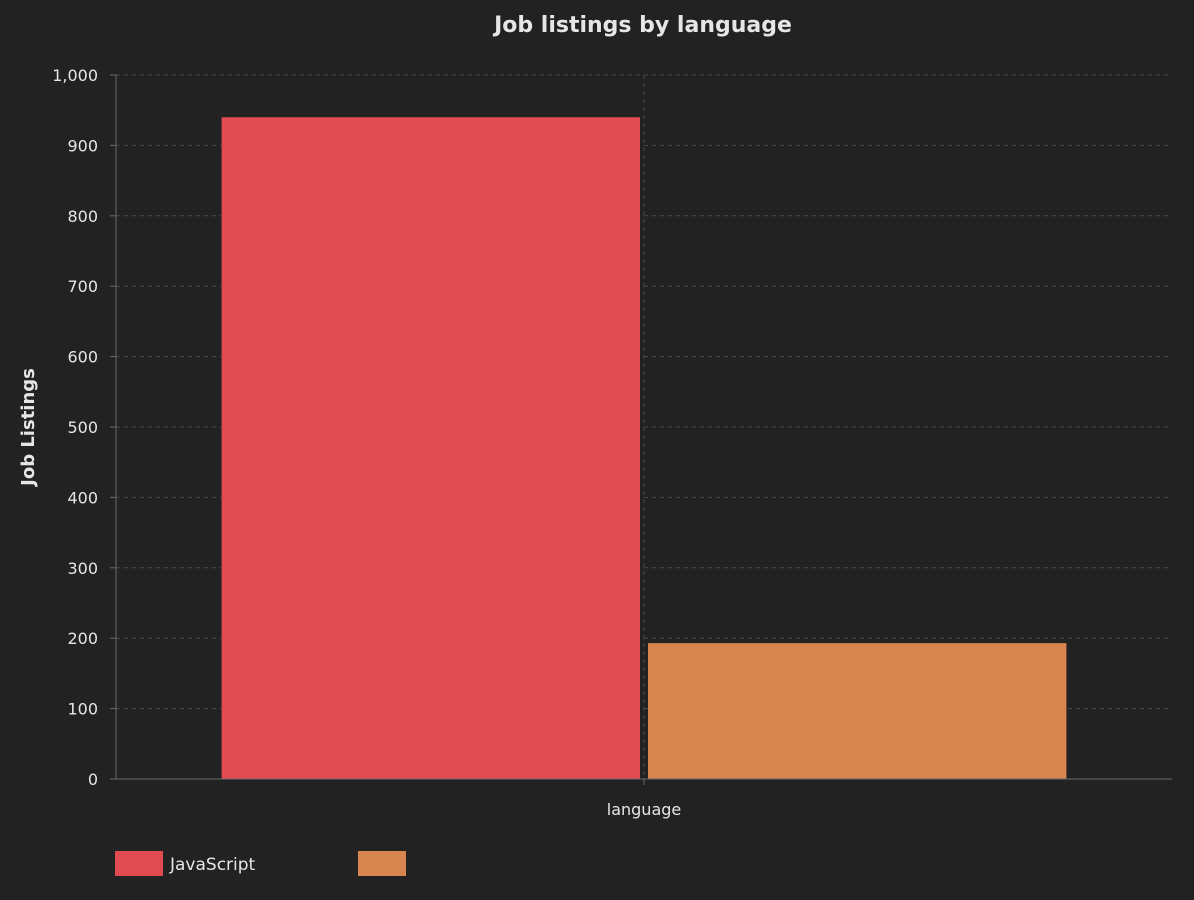 This screenshot has height=900, width=1194. What do you see at coordinates (75, 75) in the screenshot?
I see `y-tick-label: 1,000` at bounding box center [75, 75].